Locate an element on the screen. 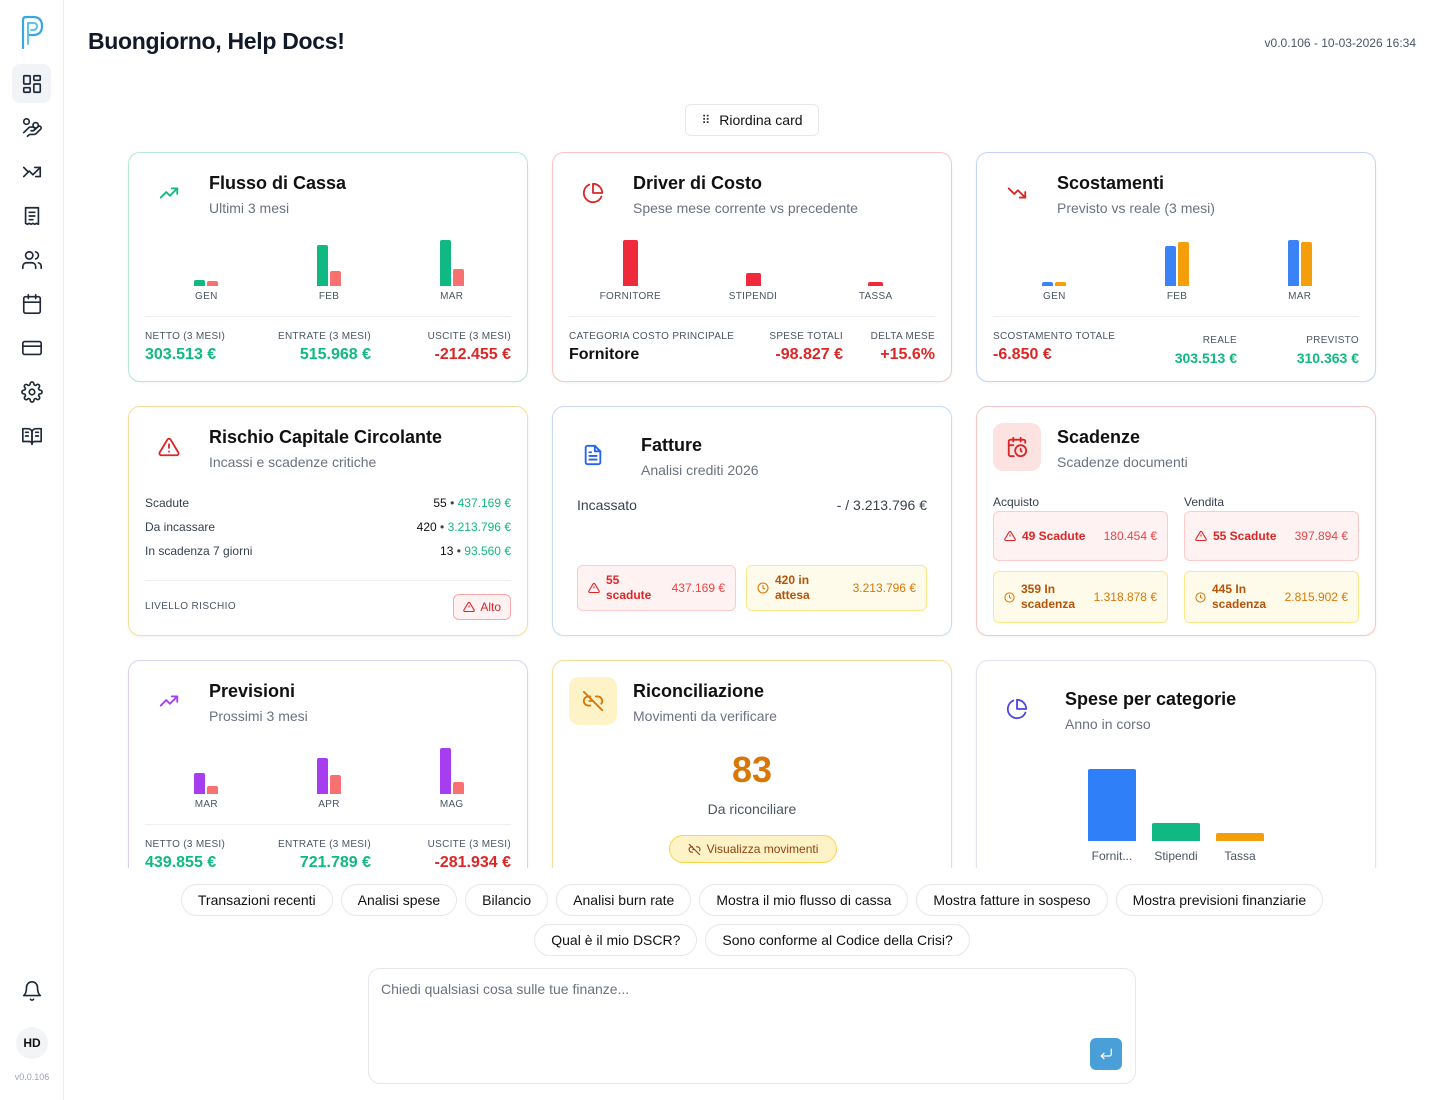 The width and height of the screenshot is (1440, 1100). pill-text: scadenza is located at coordinates (1048, 604).